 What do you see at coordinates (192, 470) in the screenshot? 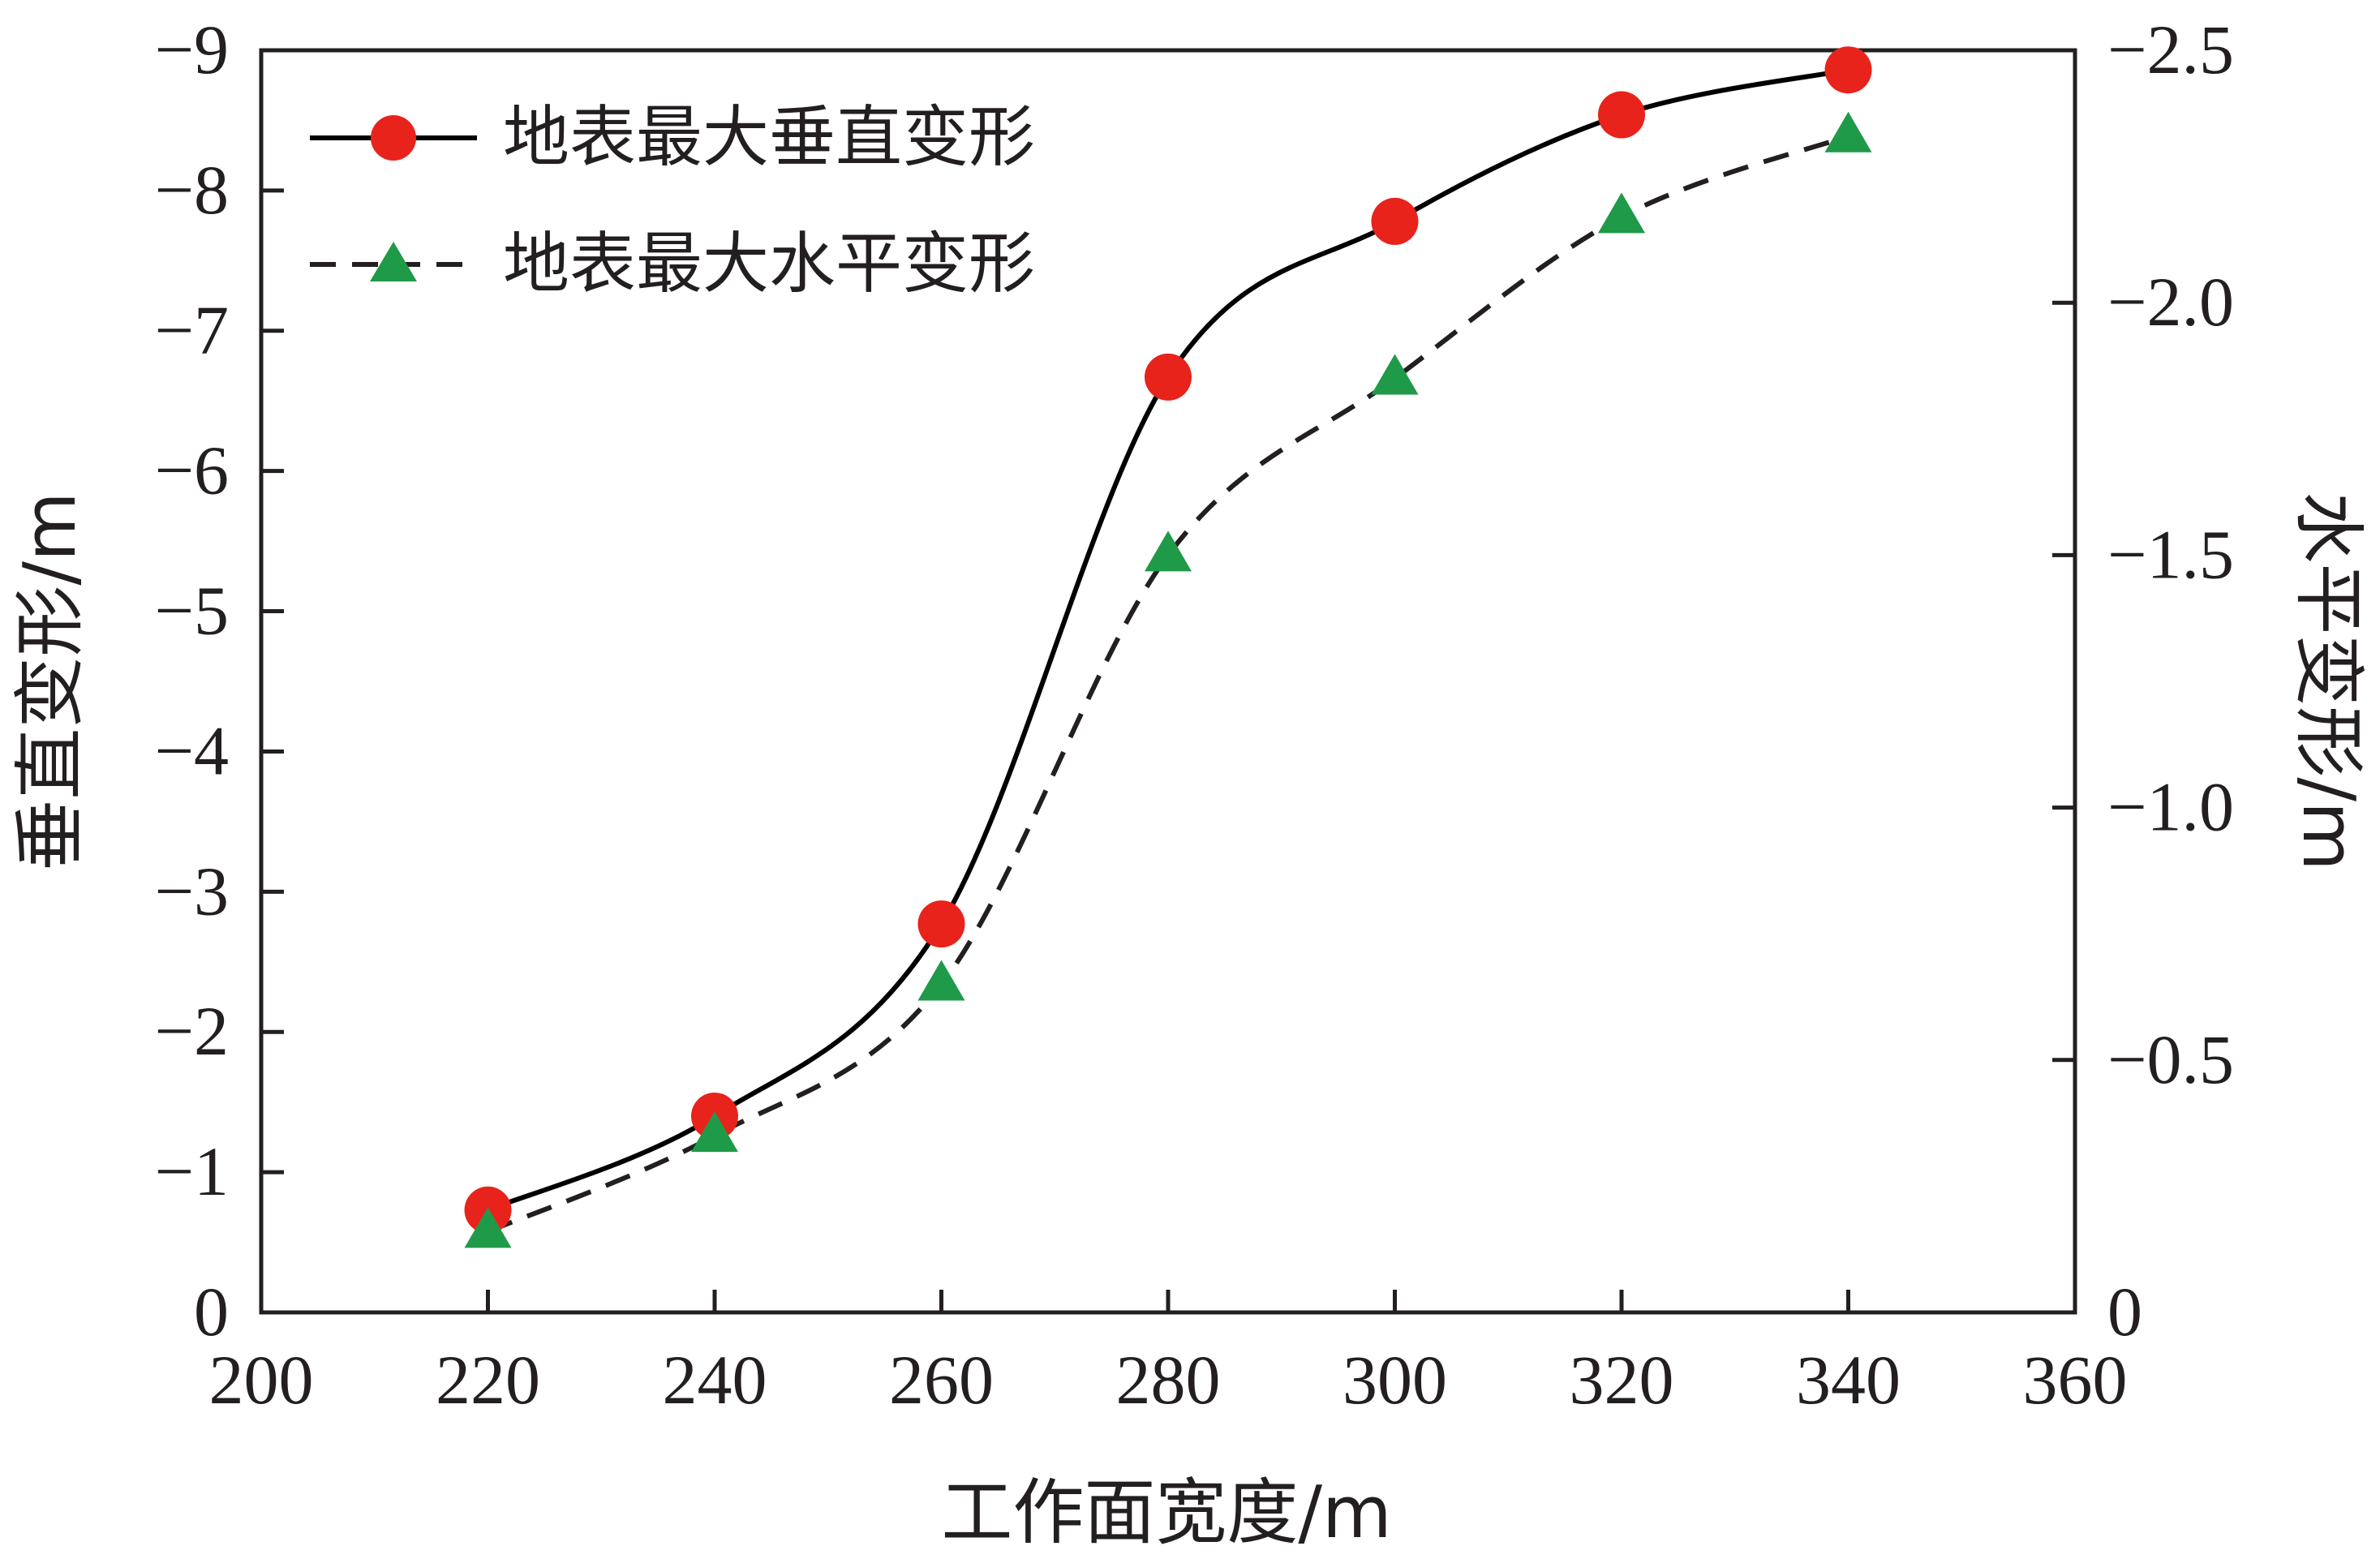
I see `y-left-tick-label: −6` at bounding box center [192, 470].